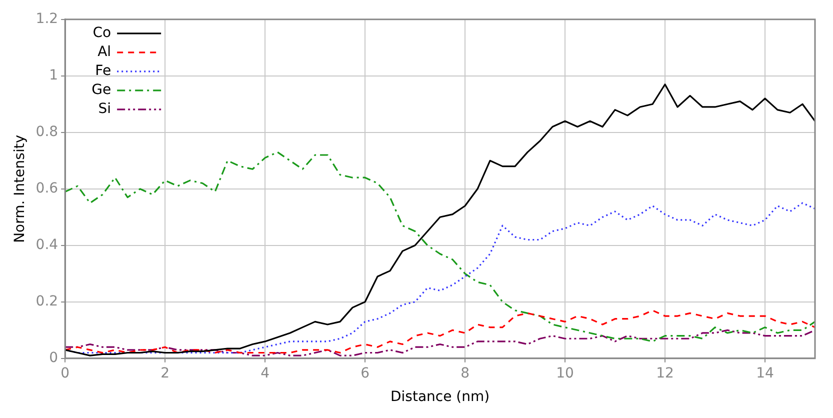 The width and height of the screenshot is (833, 418). Describe the element at coordinates (465, 373) in the screenshot. I see `x-tick-label: 8` at that location.